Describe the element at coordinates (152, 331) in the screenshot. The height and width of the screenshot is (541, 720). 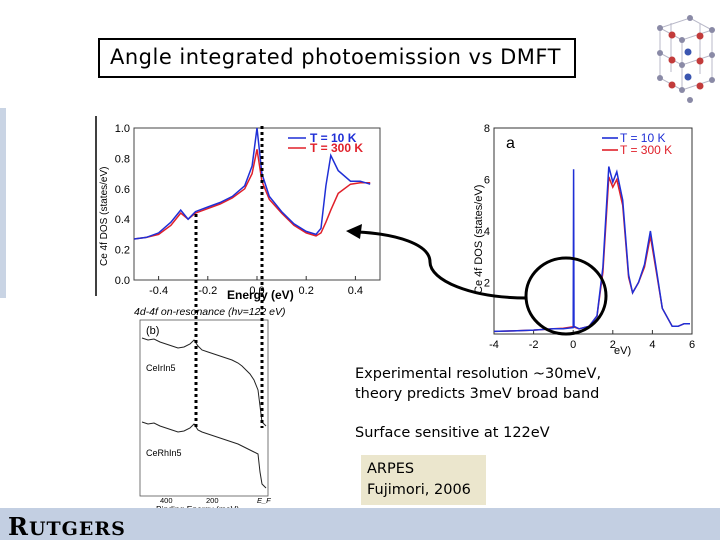
I see `panel-label-b: (b)` at that location.